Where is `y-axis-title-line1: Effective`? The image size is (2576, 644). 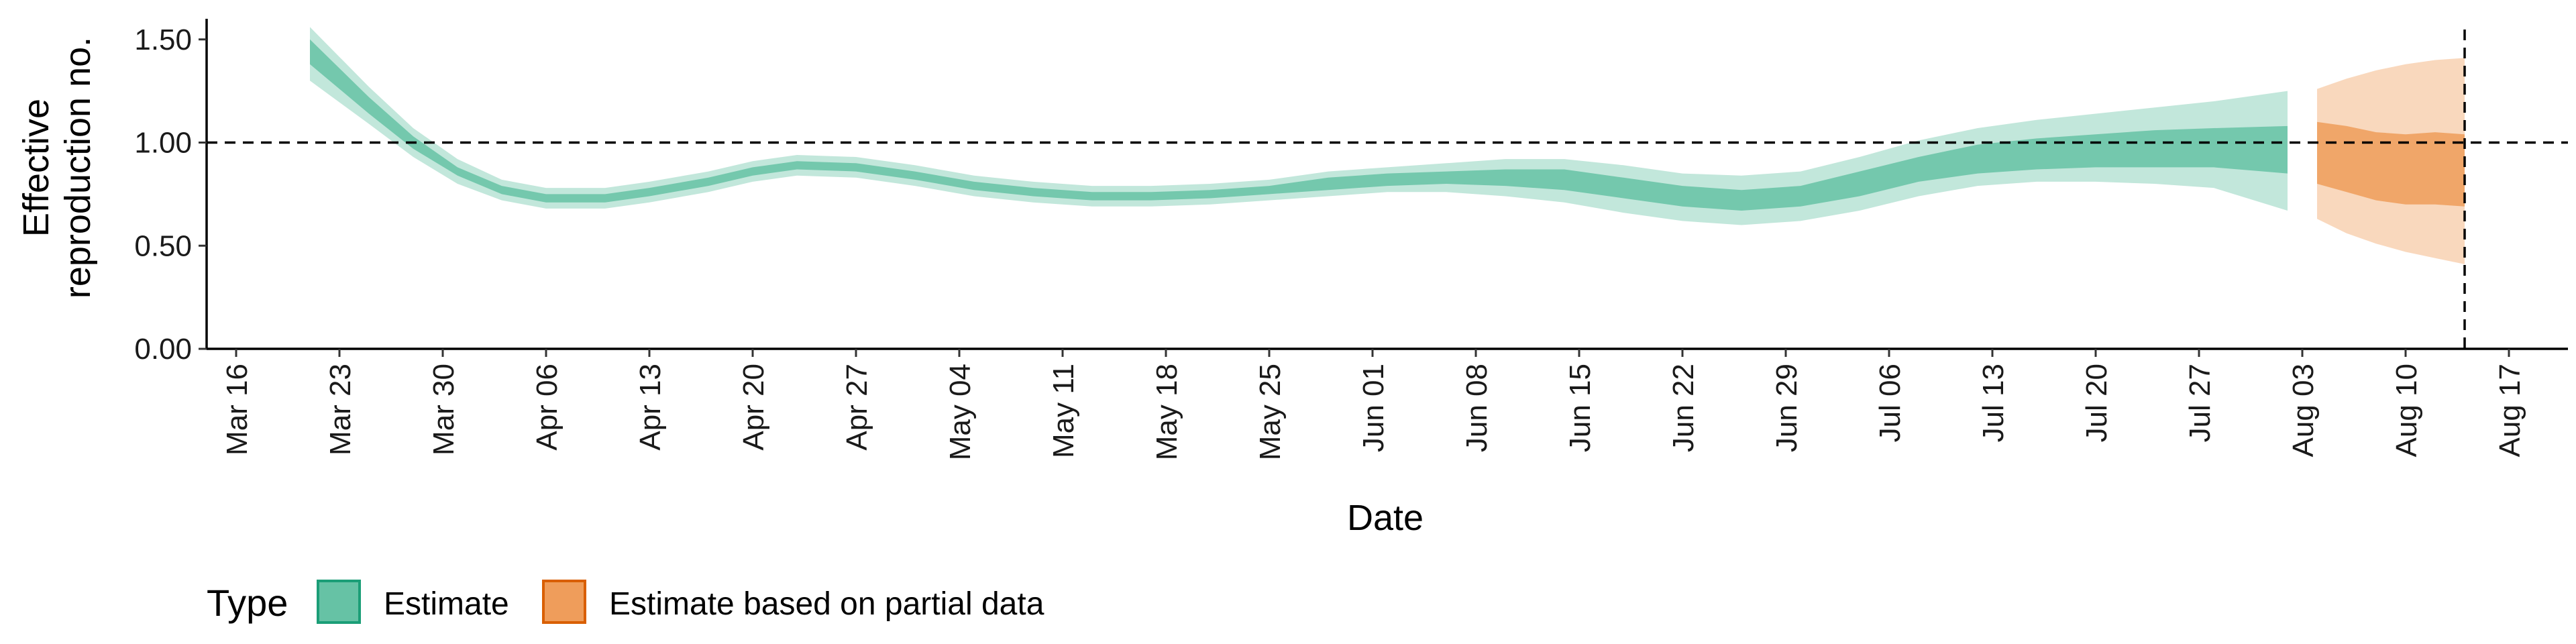 y-axis-title-line1: Effective is located at coordinates (36, 168).